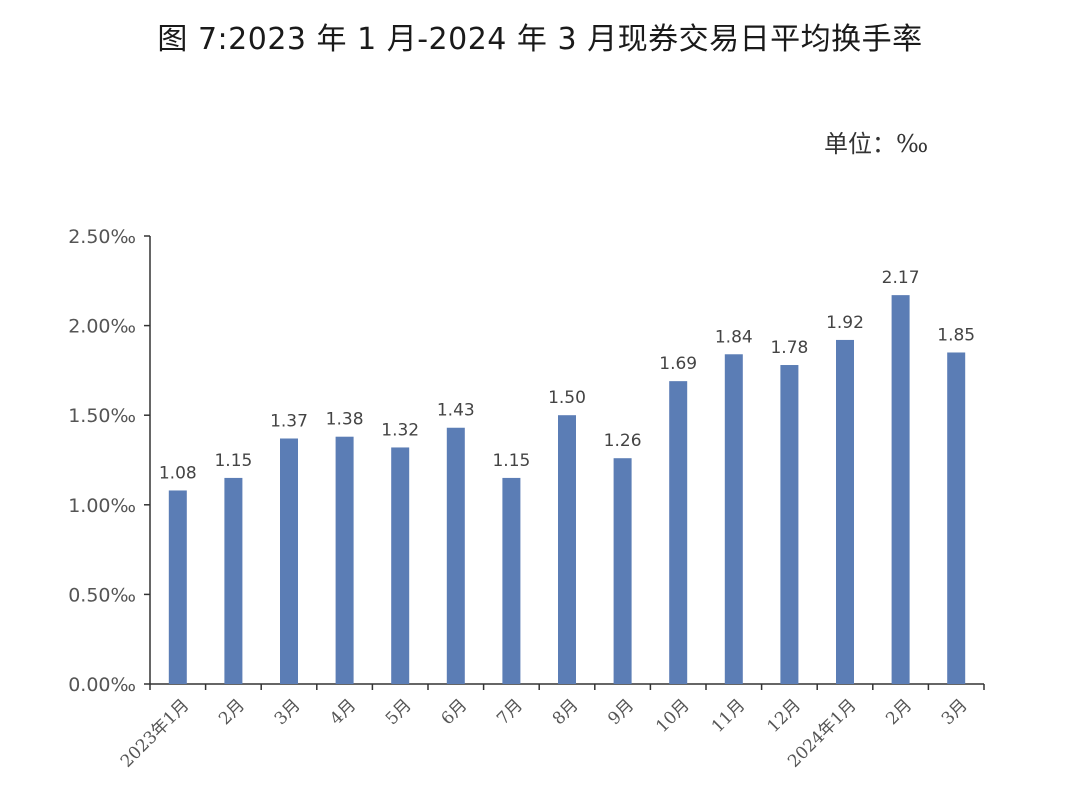 This screenshot has height=802, width=1080. I want to click on y-tick-label: 1.00‰, so click(102, 506).